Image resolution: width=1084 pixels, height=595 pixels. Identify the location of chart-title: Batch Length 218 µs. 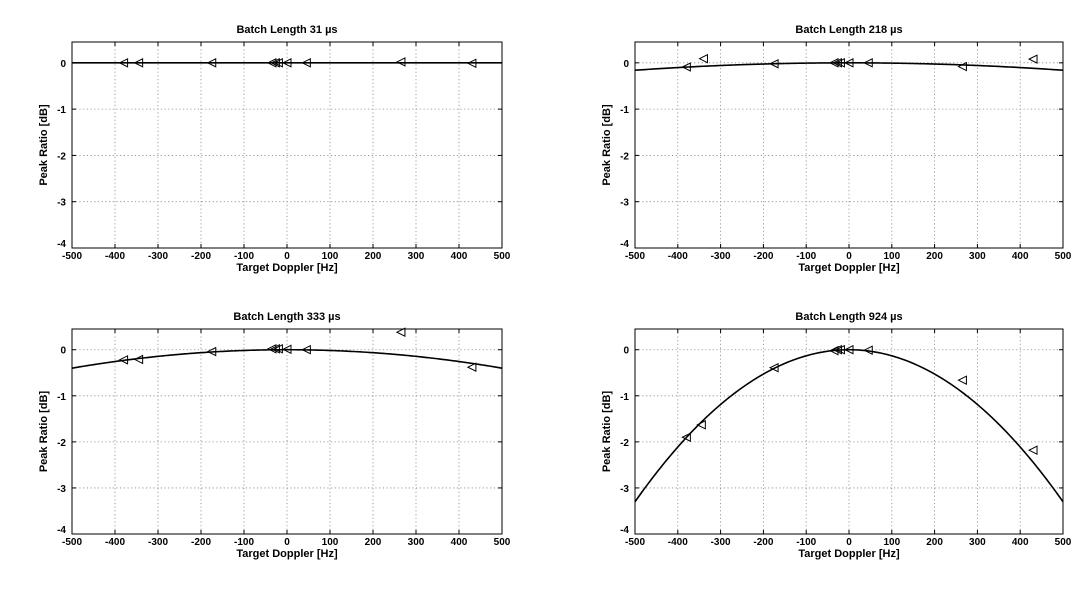
(848, 30).